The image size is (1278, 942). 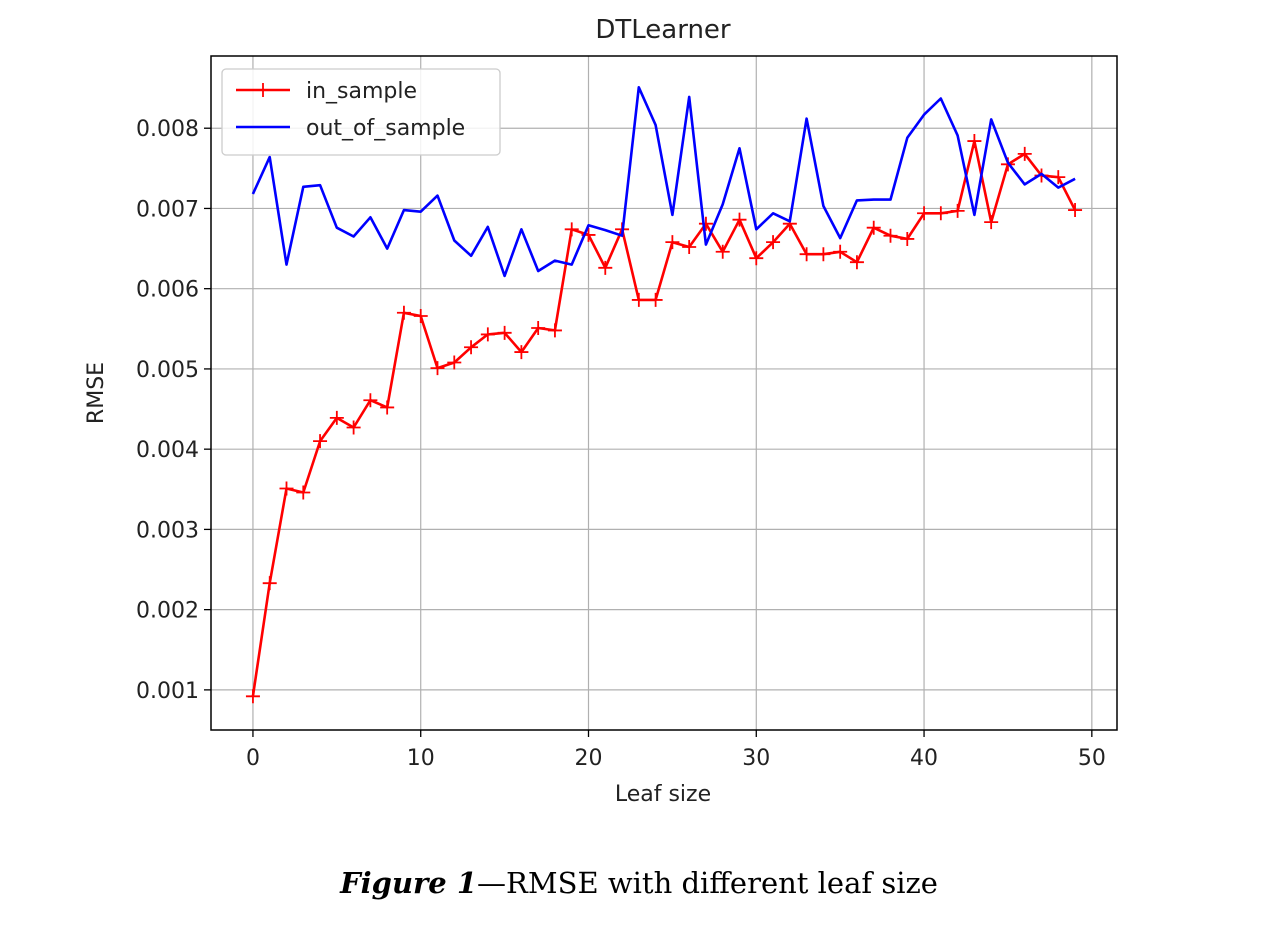 I want to click on y-tick-label: 0.003, so click(x=167, y=530).